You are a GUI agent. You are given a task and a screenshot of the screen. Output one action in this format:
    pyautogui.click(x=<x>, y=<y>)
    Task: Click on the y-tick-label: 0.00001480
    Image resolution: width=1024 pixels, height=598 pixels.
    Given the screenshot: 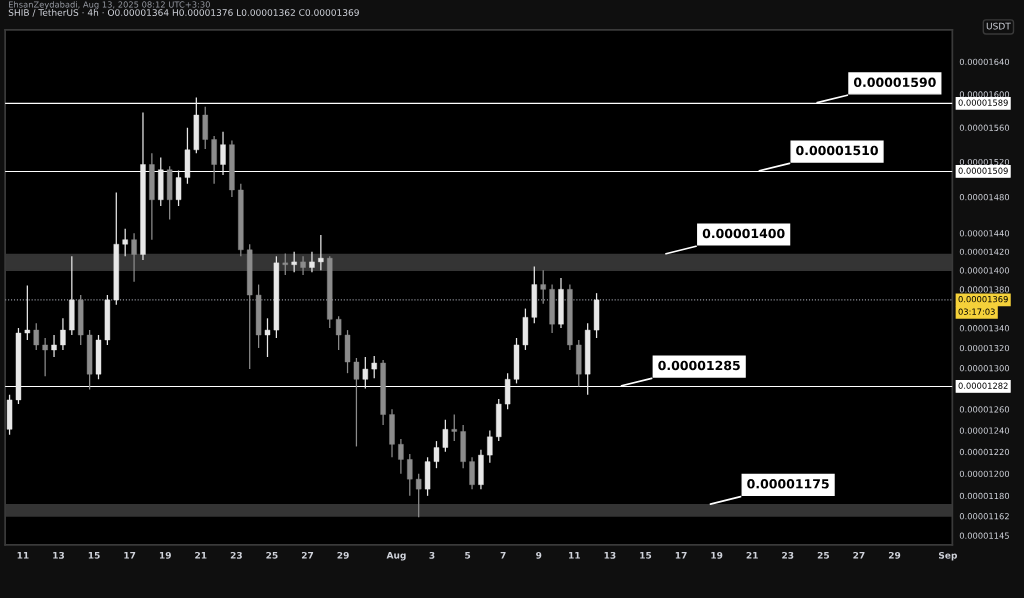 What is the action you would take?
    pyautogui.click(x=984, y=197)
    